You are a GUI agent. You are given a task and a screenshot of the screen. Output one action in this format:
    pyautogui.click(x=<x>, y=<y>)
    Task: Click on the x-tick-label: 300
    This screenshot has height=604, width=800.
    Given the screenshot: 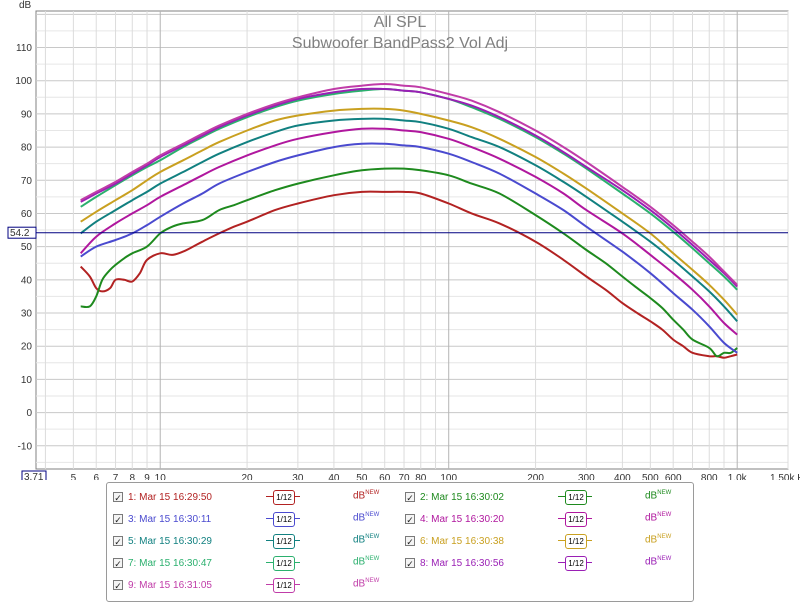 What is the action you would take?
    pyautogui.click(x=586, y=476)
    